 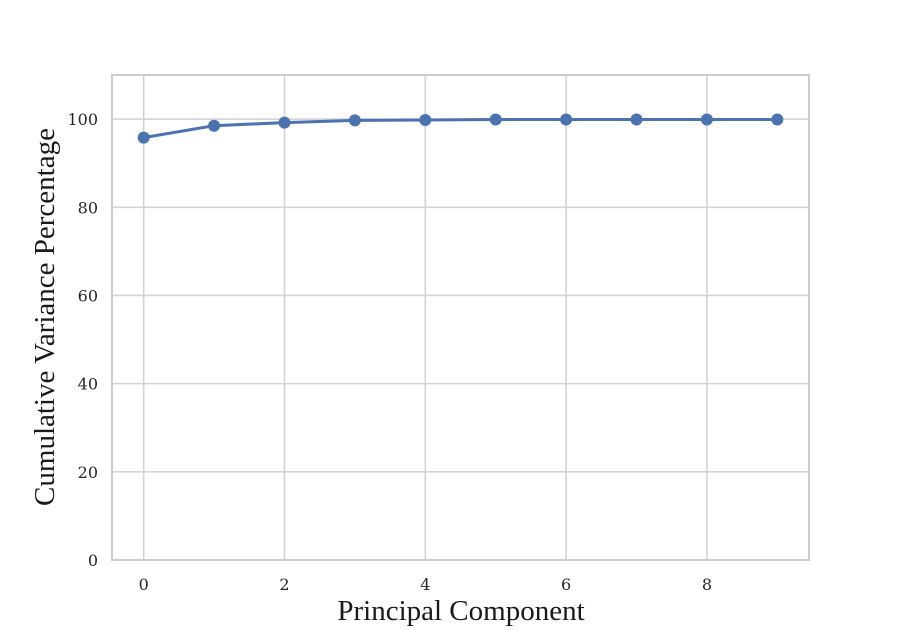 I want to click on x-tick-label: 8, so click(x=707, y=584).